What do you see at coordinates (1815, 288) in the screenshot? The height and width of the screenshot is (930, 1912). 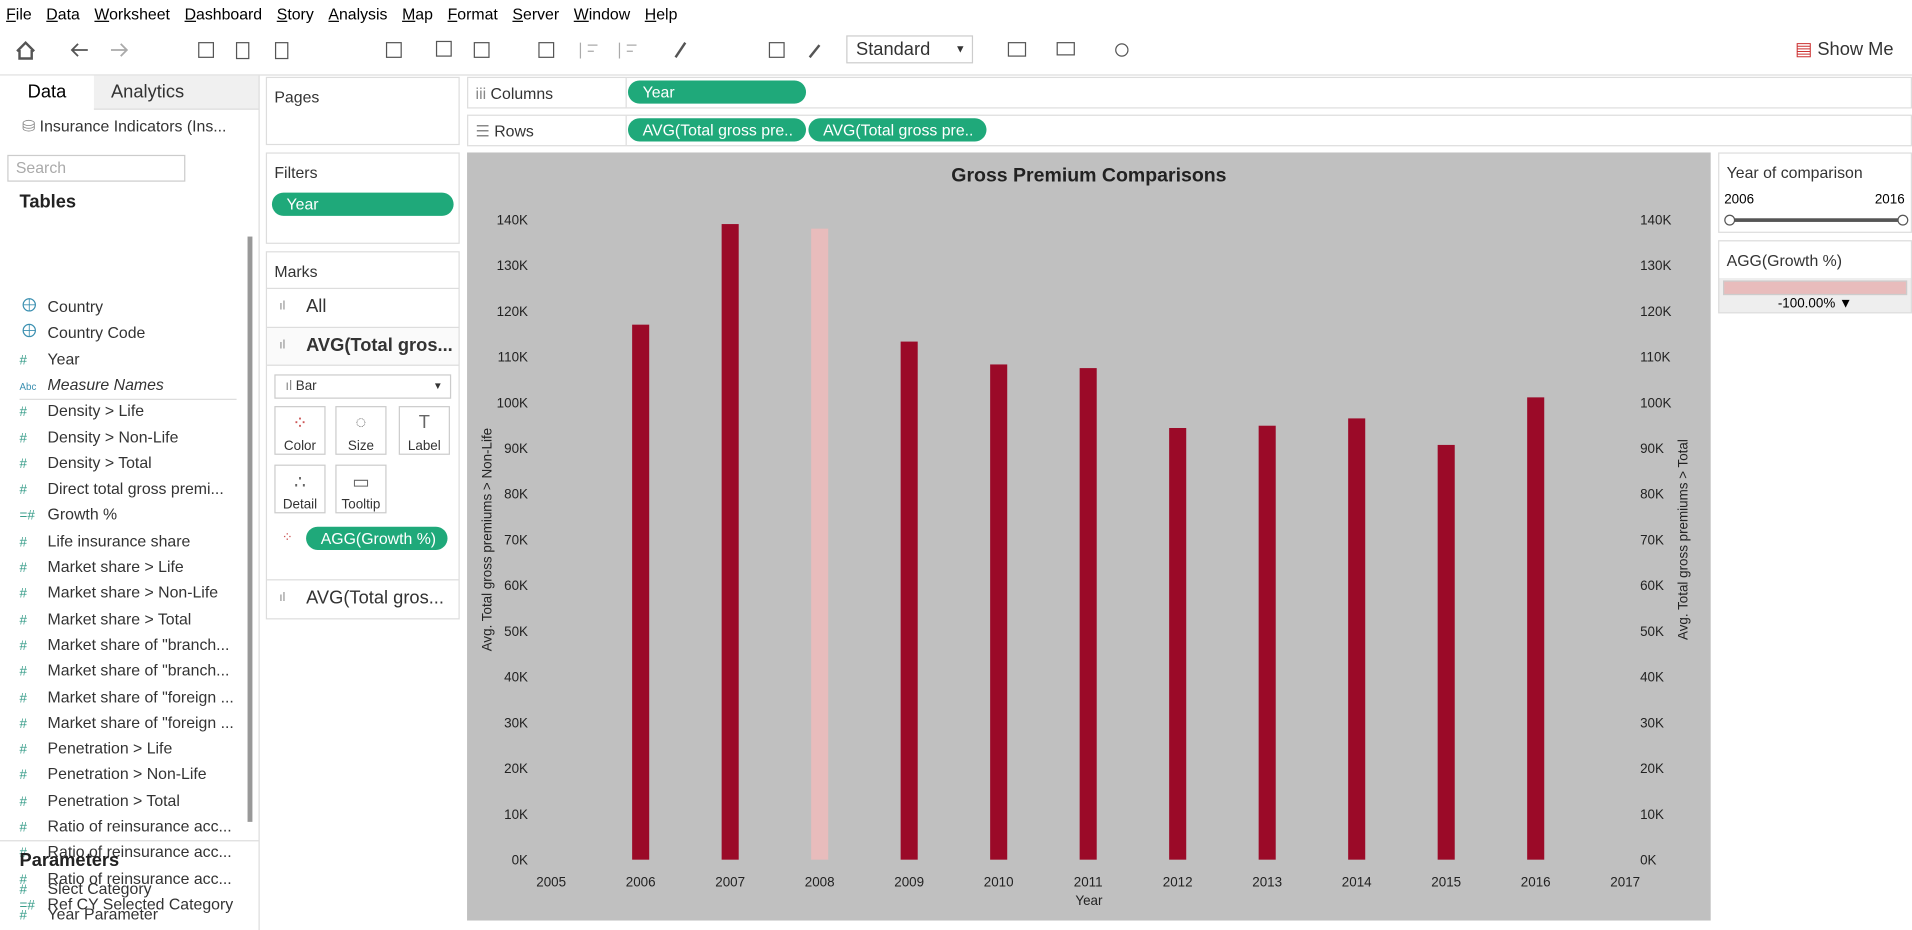 I see `growth-swatch` at bounding box center [1815, 288].